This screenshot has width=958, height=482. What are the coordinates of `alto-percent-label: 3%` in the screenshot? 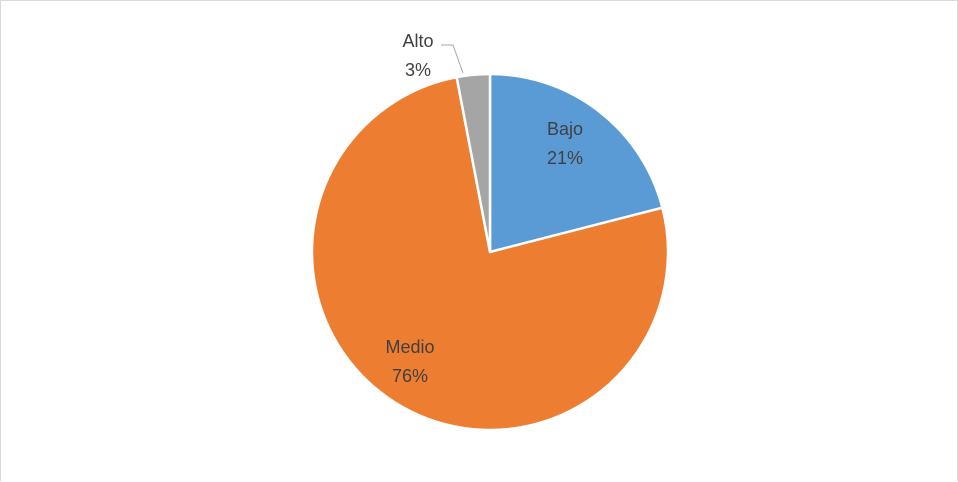 It's located at (418, 70).